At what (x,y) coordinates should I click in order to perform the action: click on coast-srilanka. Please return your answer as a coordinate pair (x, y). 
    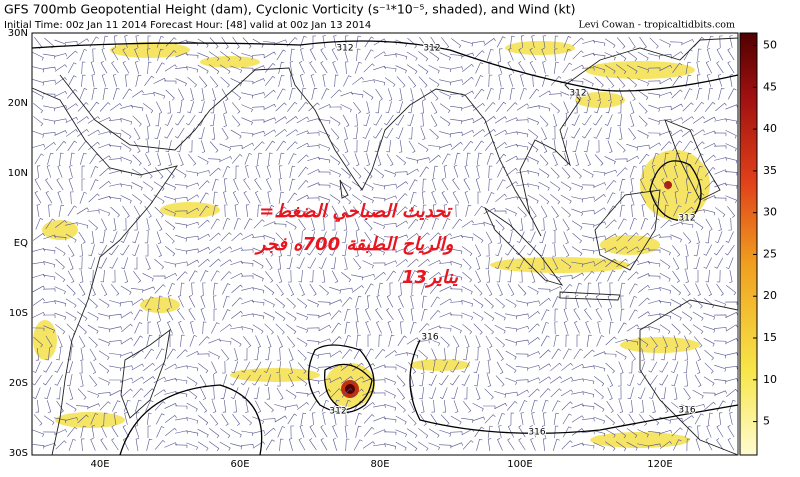
    Looking at the image, I should click on (344, 189).